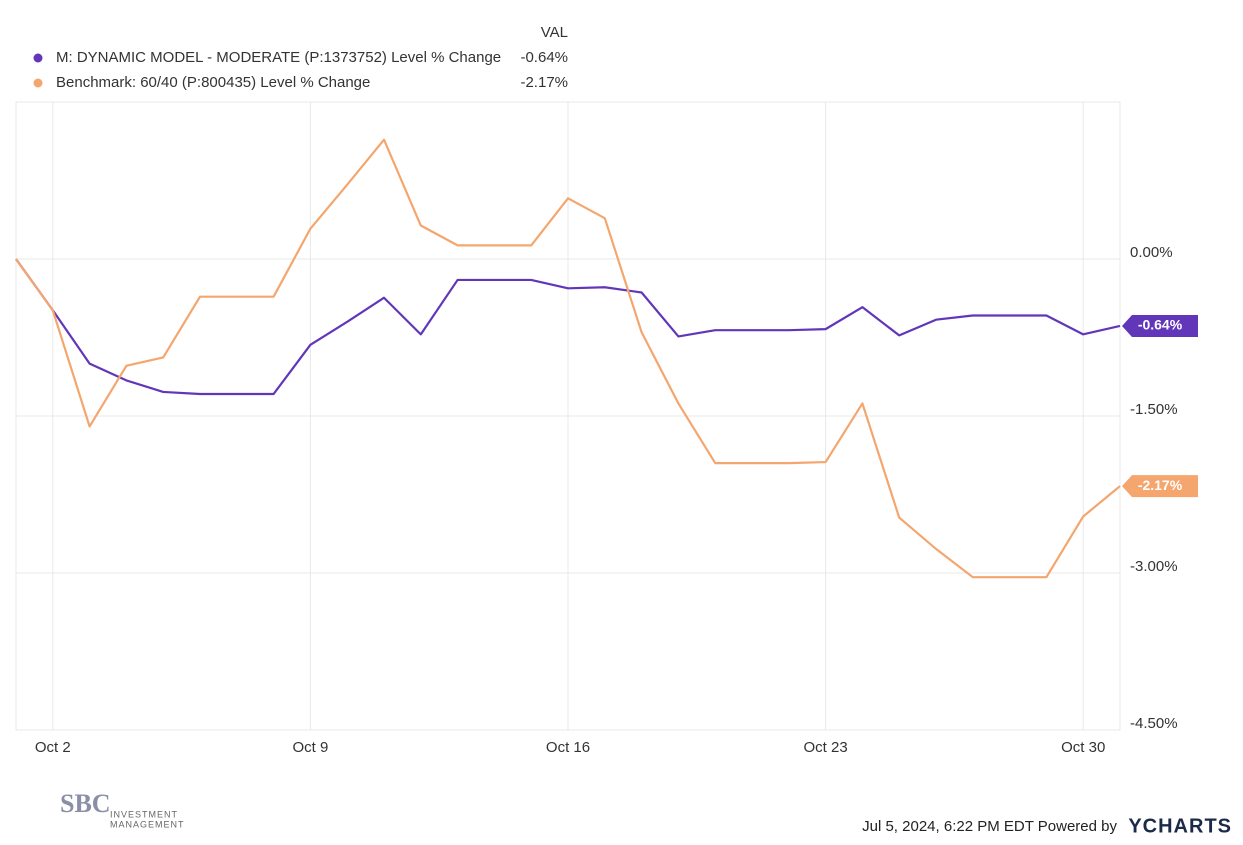 This screenshot has width=1243, height=845. Describe the element at coordinates (544, 57) in the screenshot. I see `legend-value: -0.64%` at that location.